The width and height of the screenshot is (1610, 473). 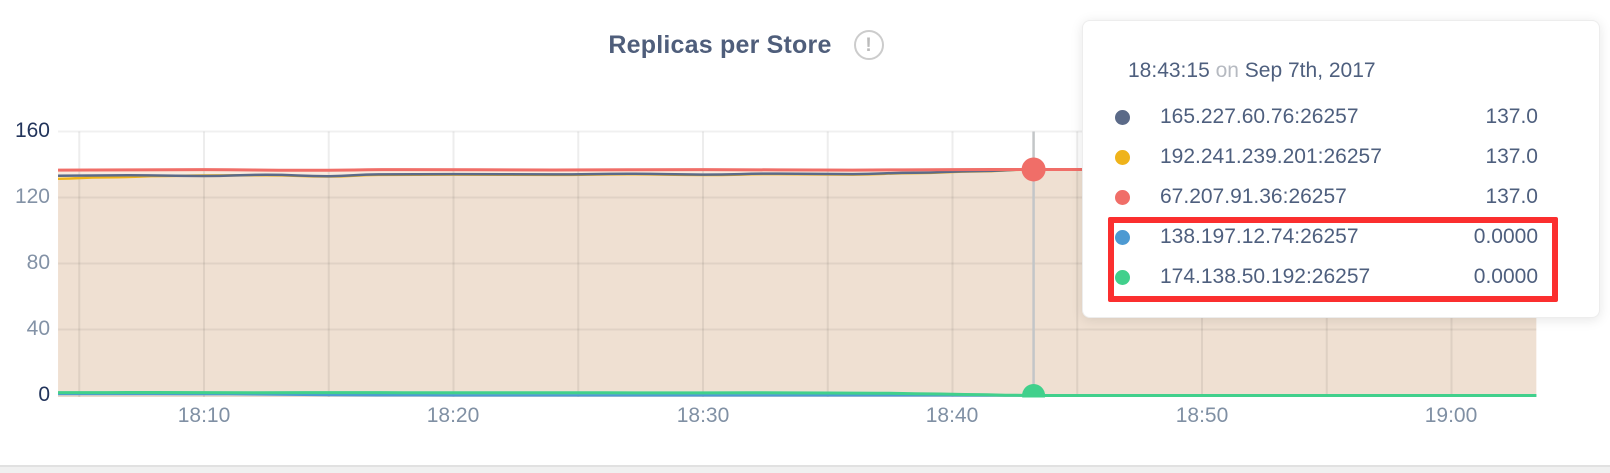 I want to click on y-axis-label: 0, so click(x=44, y=394).